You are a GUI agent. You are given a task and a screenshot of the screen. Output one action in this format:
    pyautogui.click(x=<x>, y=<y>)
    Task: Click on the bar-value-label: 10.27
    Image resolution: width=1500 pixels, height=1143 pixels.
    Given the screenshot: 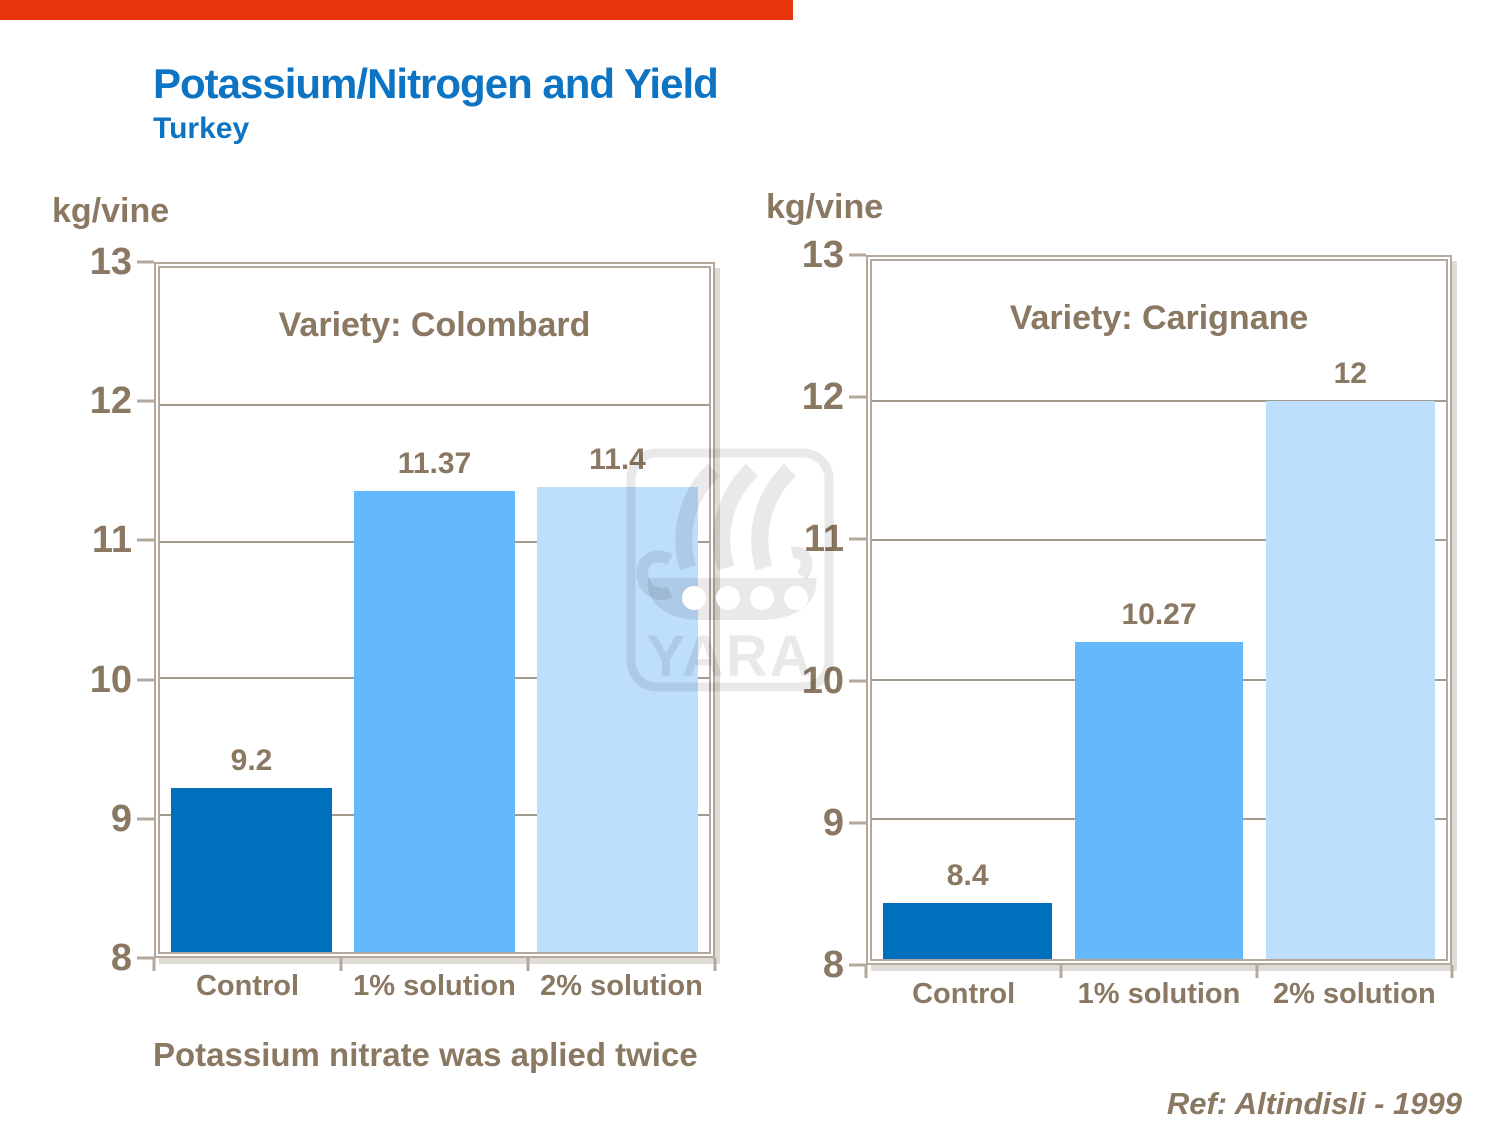 What is the action you would take?
    pyautogui.click(x=1159, y=615)
    